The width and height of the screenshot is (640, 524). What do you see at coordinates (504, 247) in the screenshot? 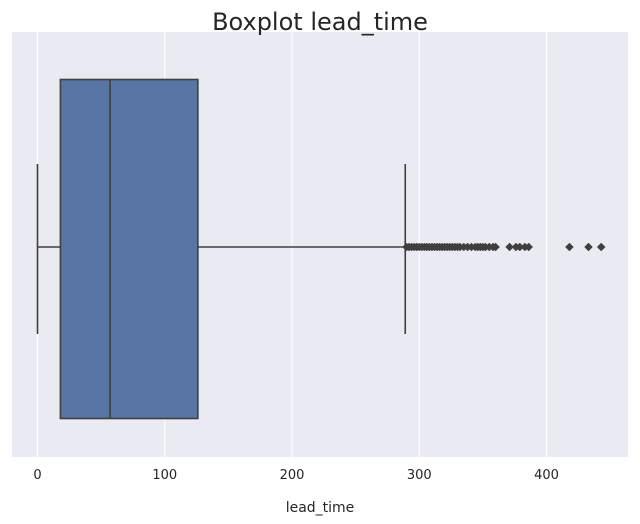
I see `outlier-layer` at bounding box center [504, 247].